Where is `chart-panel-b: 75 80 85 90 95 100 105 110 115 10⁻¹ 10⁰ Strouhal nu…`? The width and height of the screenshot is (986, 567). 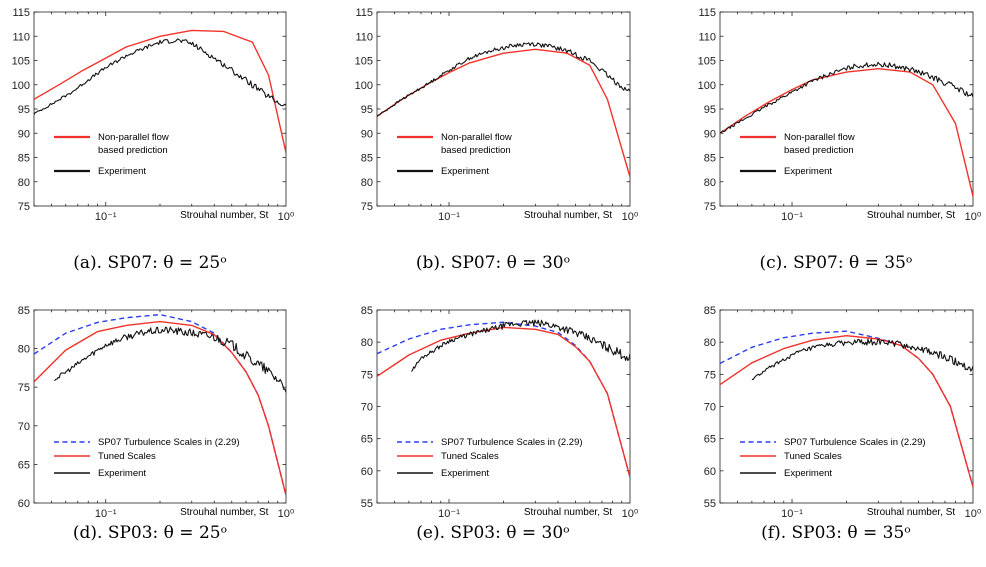 chart-panel-b: 75 80 85 90 95 100 105 110 115 10⁻¹ 10⁰ Strouhal nu… is located at coordinates (497, 115).